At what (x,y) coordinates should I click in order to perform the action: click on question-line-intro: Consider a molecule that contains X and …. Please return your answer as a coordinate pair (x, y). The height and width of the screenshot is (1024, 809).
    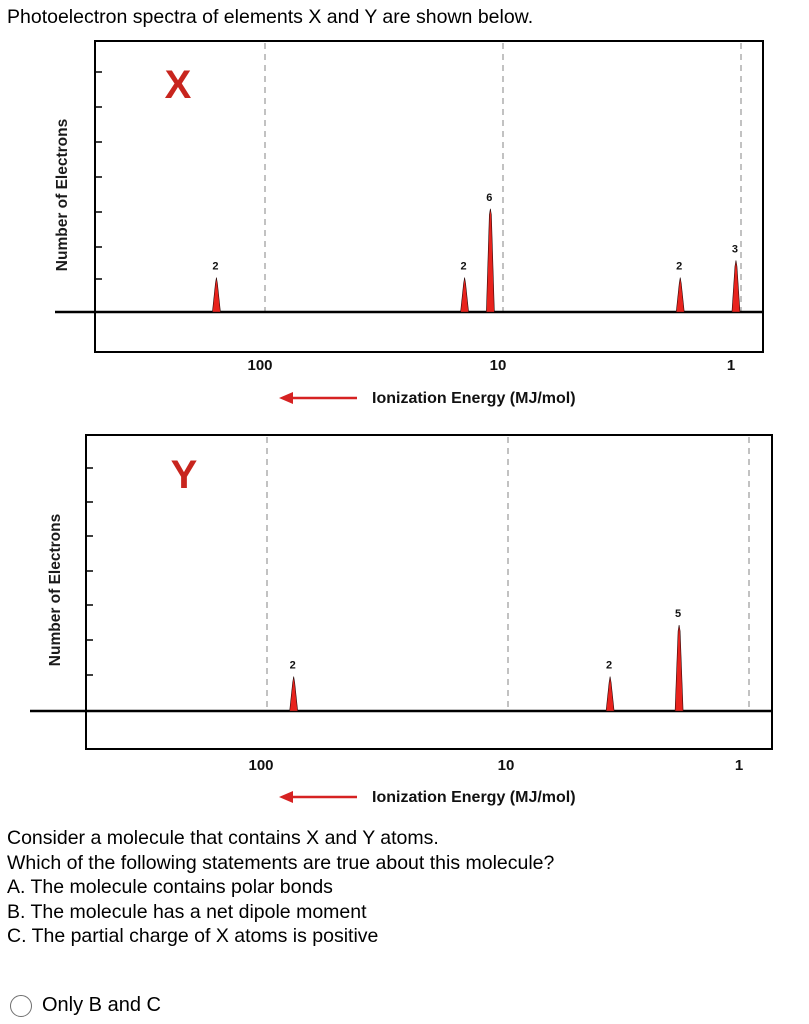
    Looking at the image, I should click on (223, 838).